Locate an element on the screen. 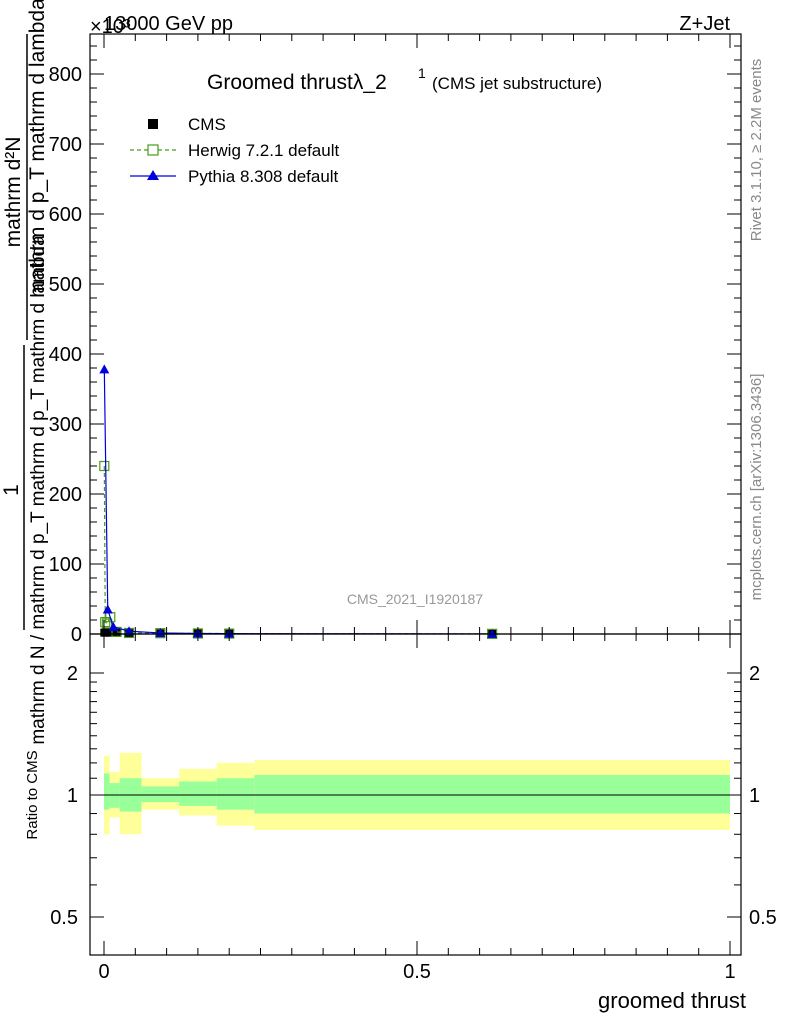 This screenshot has width=786, height=1024. ylabel-numerator: mathrm d²N is located at coordinates (13, 192).